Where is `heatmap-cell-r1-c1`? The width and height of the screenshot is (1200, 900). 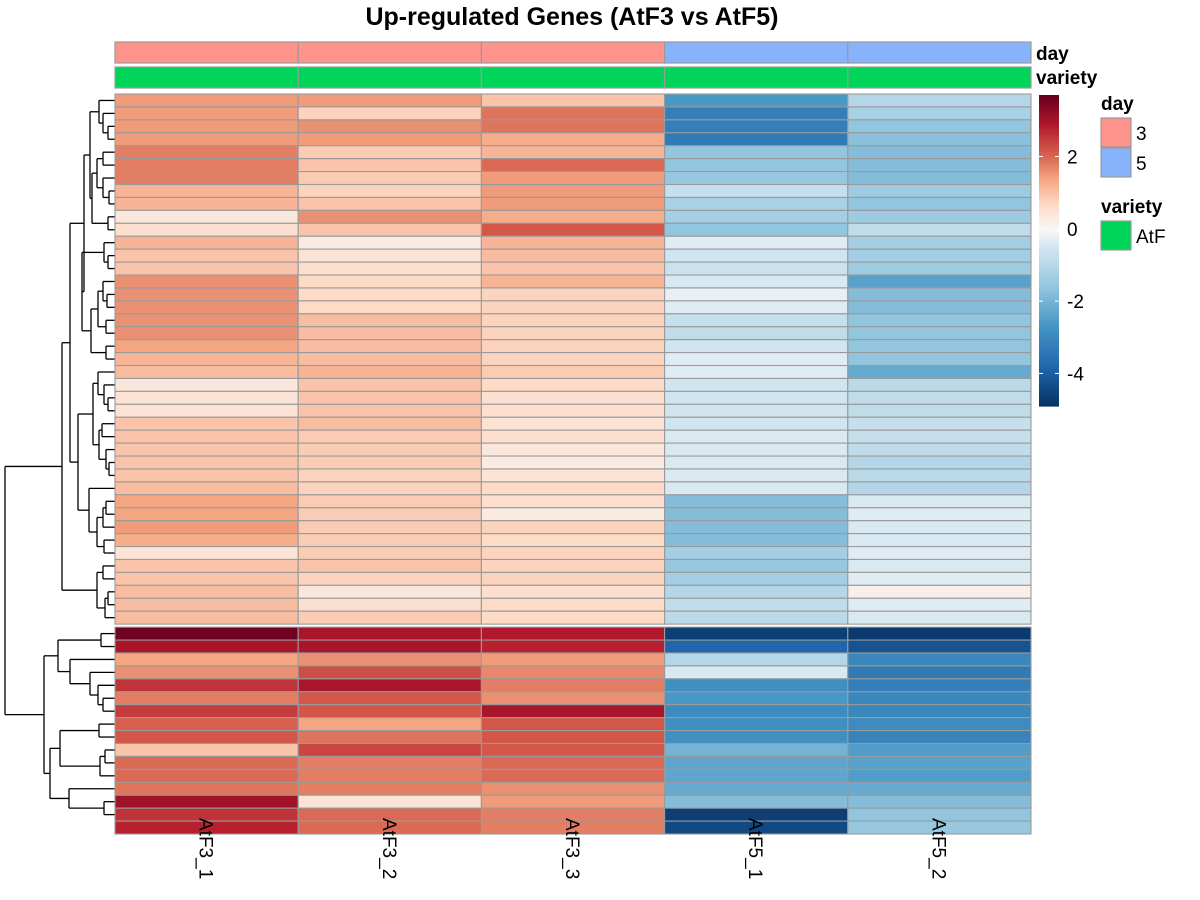
heatmap-cell-r1-c1 is located at coordinates (206, 100).